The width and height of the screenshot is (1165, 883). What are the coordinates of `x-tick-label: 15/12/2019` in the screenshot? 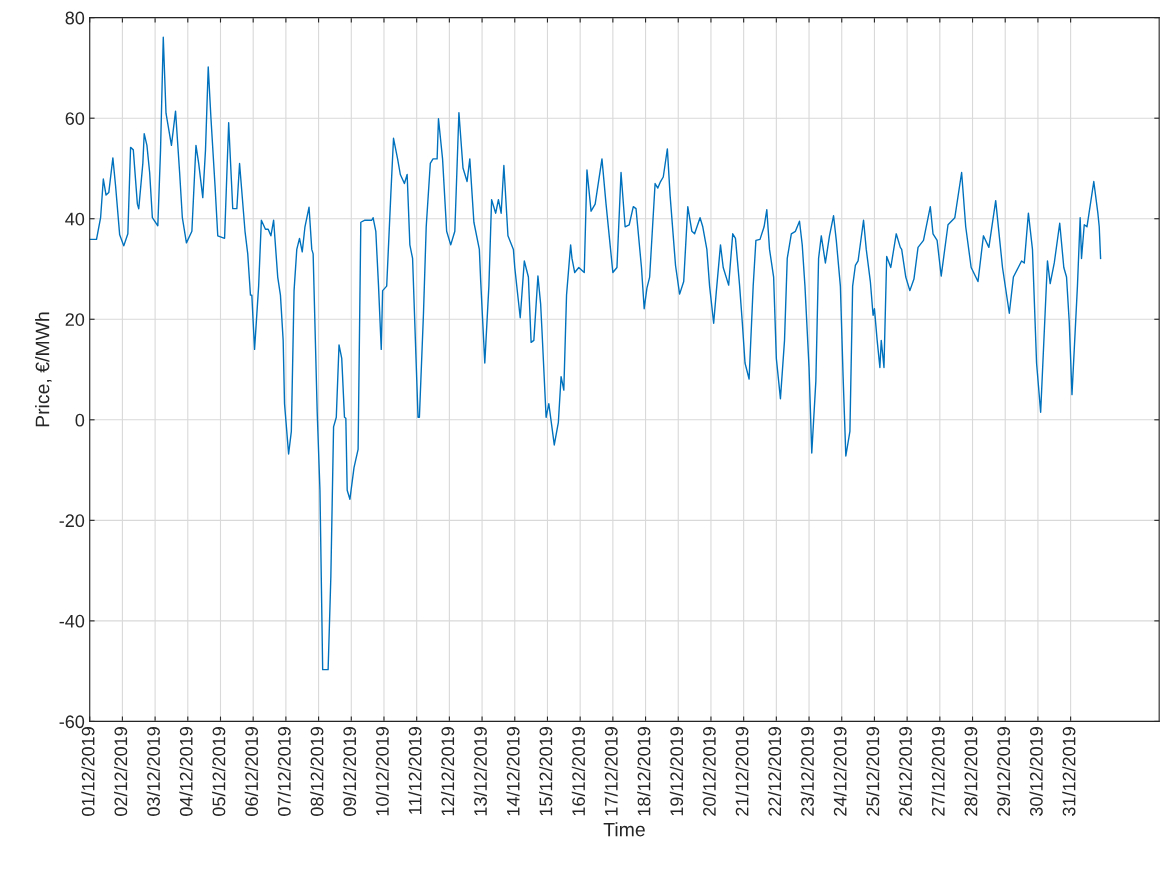 It's located at (546, 771).